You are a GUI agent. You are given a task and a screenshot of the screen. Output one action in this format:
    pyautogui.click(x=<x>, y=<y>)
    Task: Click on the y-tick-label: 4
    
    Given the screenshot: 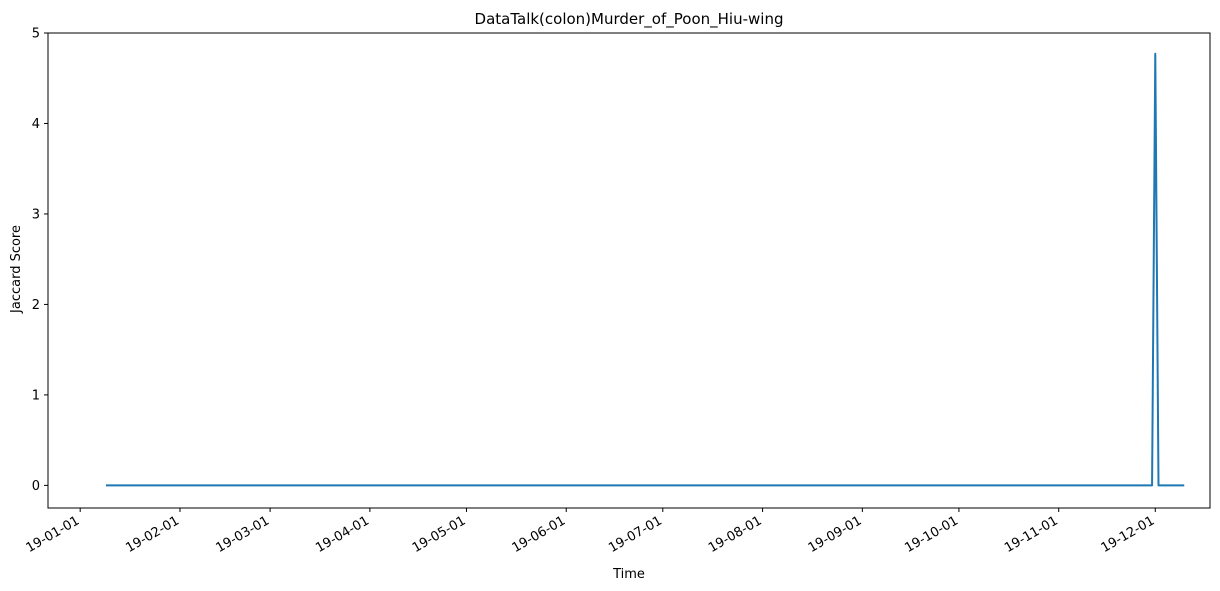 What is the action you would take?
    pyautogui.click(x=36, y=124)
    